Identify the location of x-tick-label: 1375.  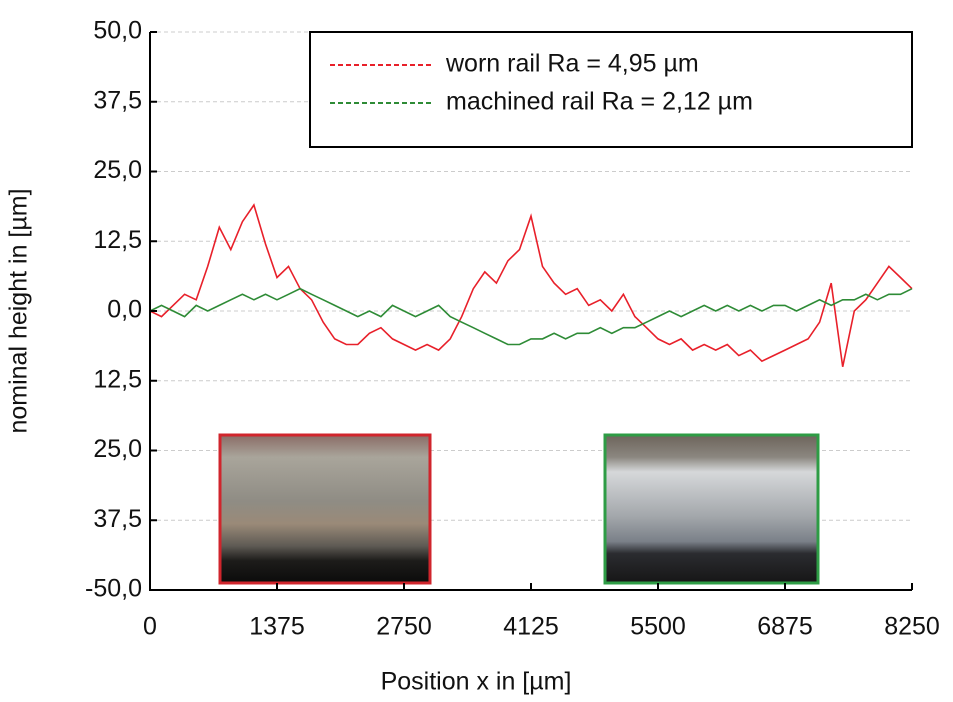
(277, 627).